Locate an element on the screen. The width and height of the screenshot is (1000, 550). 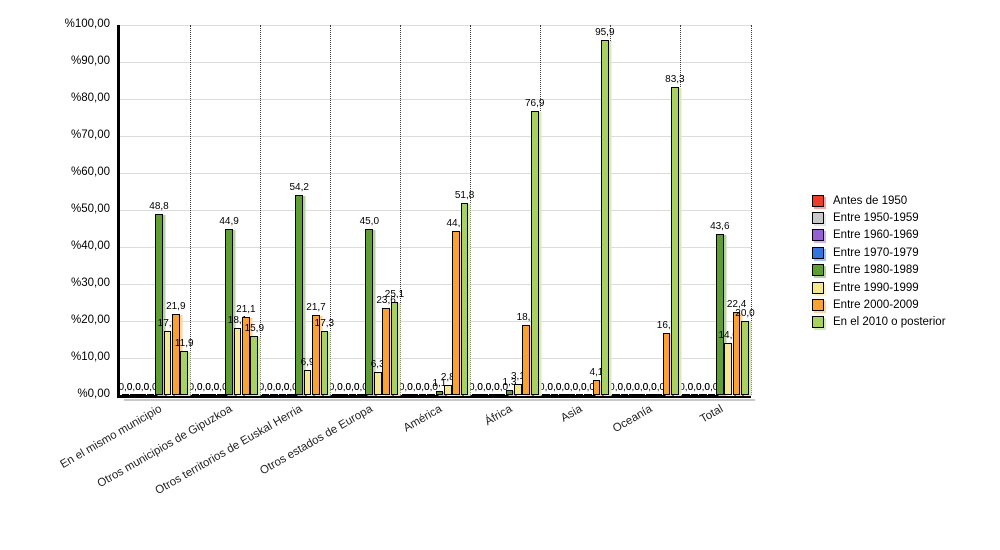
legend-label: En el 2010 o posterior is located at coordinates (889, 322).